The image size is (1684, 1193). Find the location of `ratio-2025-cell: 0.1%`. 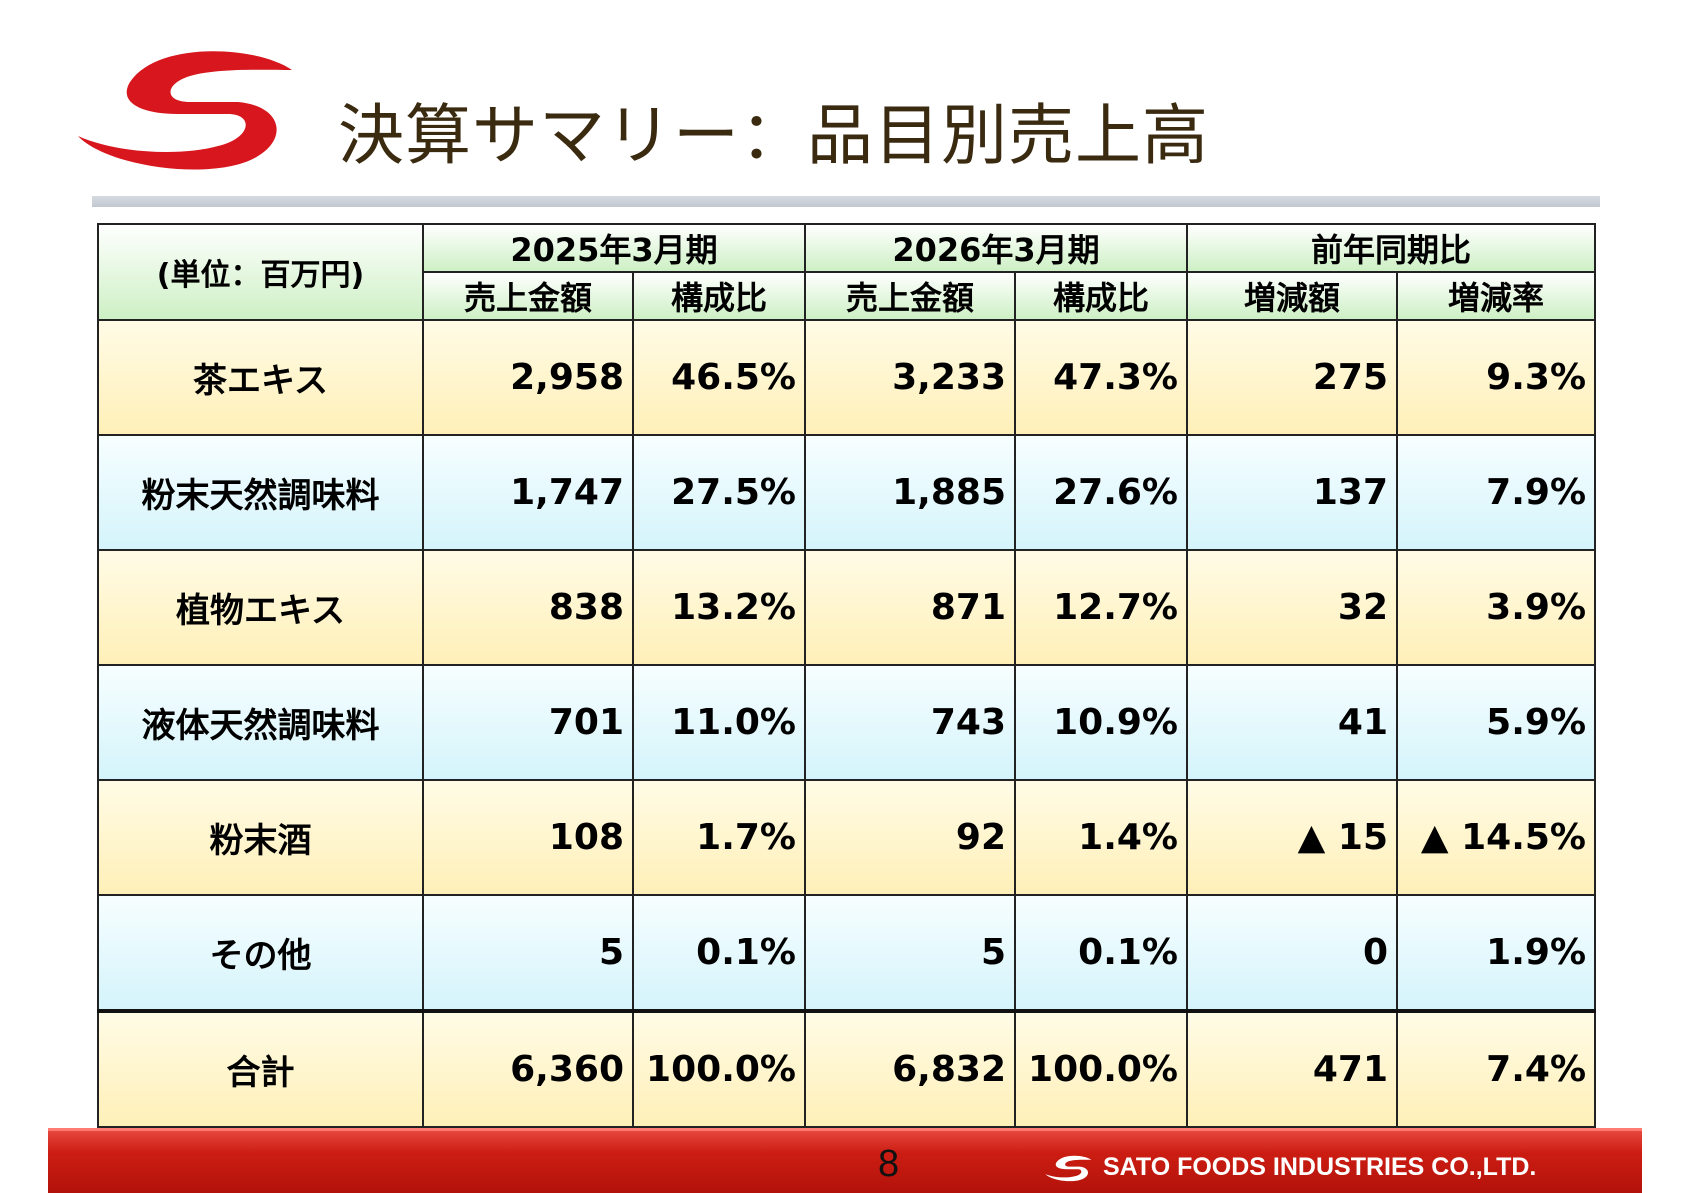

ratio-2025-cell: 0.1% is located at coordinates (719, 953).